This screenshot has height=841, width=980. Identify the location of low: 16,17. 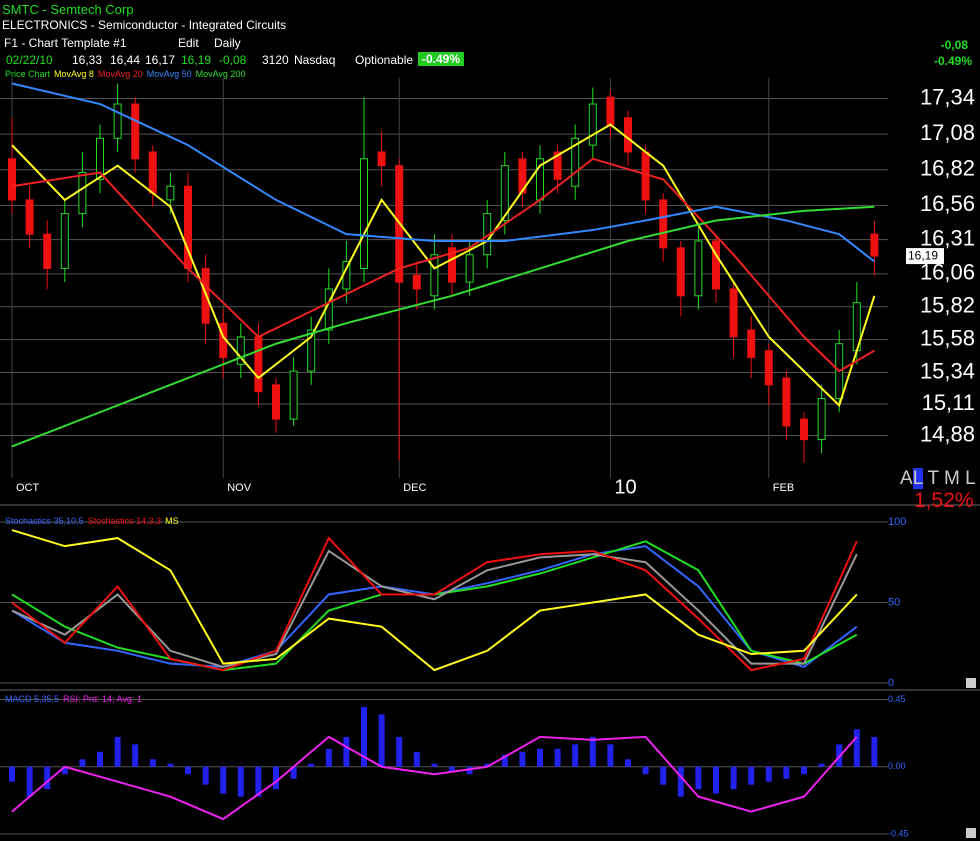
(160, 60).